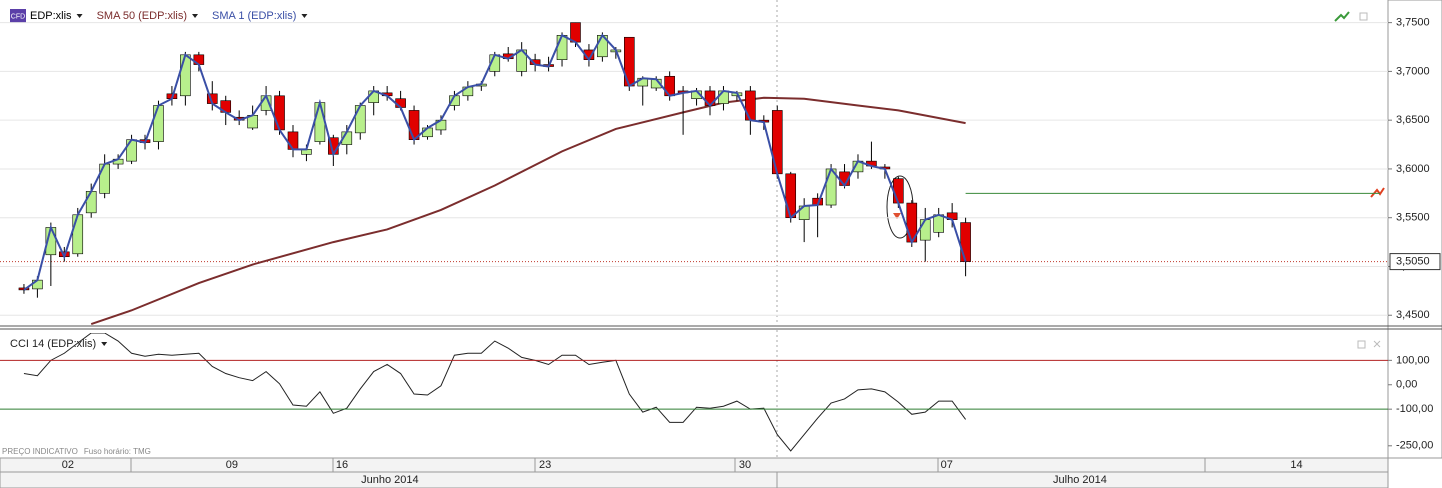 This screenshot has width=1442, height=488. I want to click on tick-label: 30, so click(745, 465).